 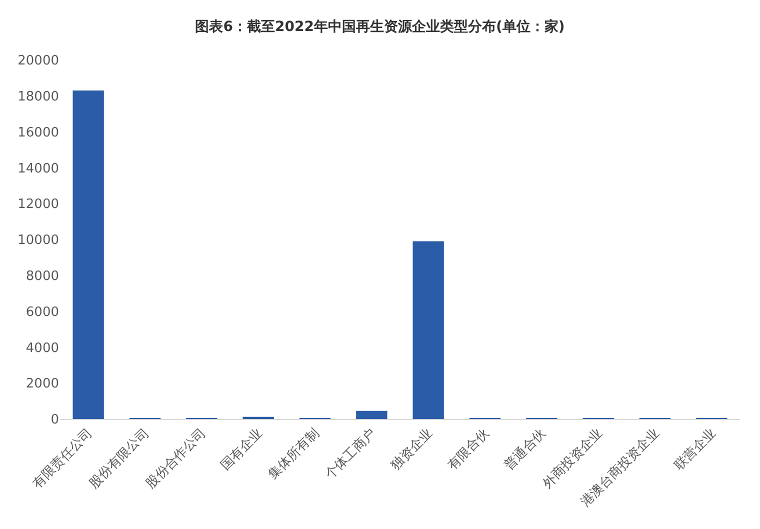 I want to click on y-tick-label: 2000, so click(x=42, y=384).